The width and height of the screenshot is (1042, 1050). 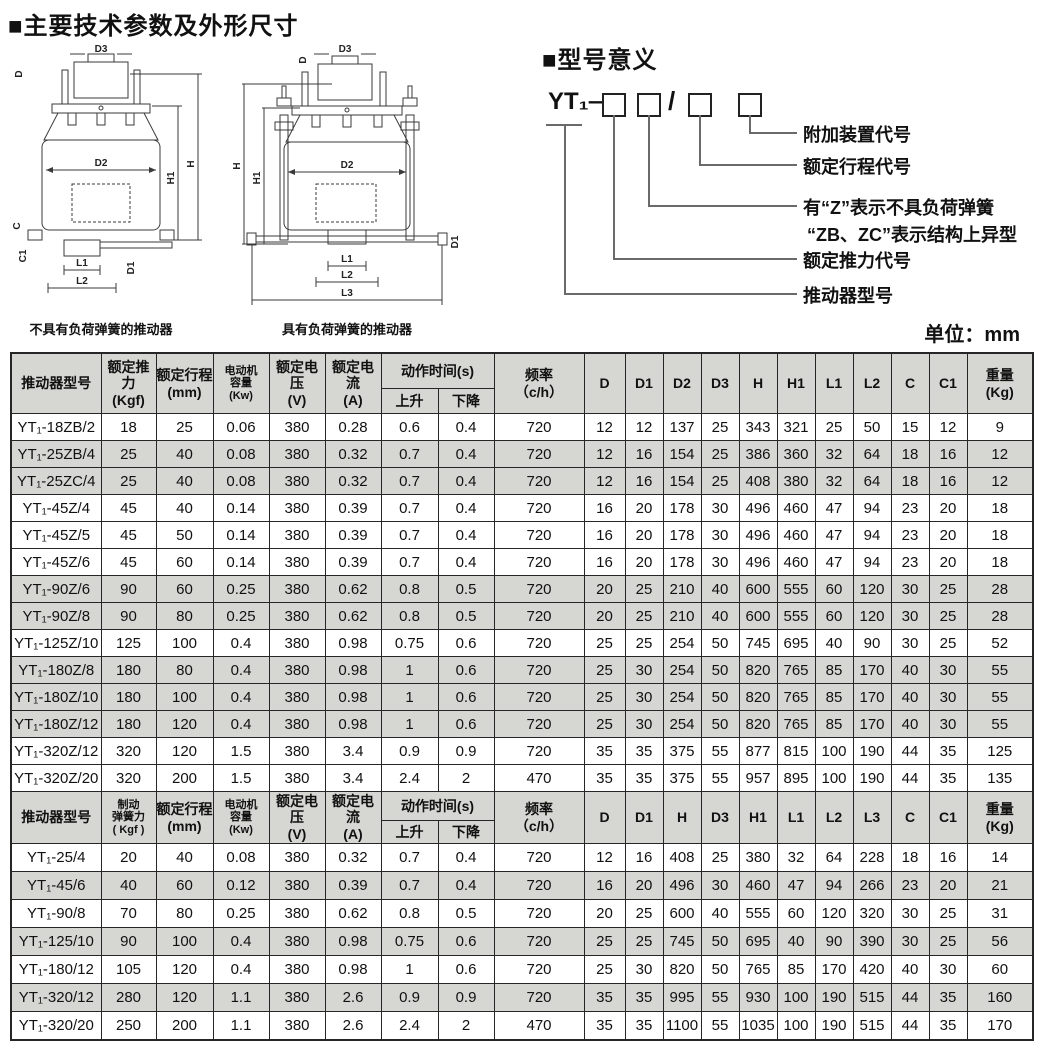 What do you see at coordinates (682, 562) in the screenshot?
I see `value-cell: 178` at bounding box center [682, 562].